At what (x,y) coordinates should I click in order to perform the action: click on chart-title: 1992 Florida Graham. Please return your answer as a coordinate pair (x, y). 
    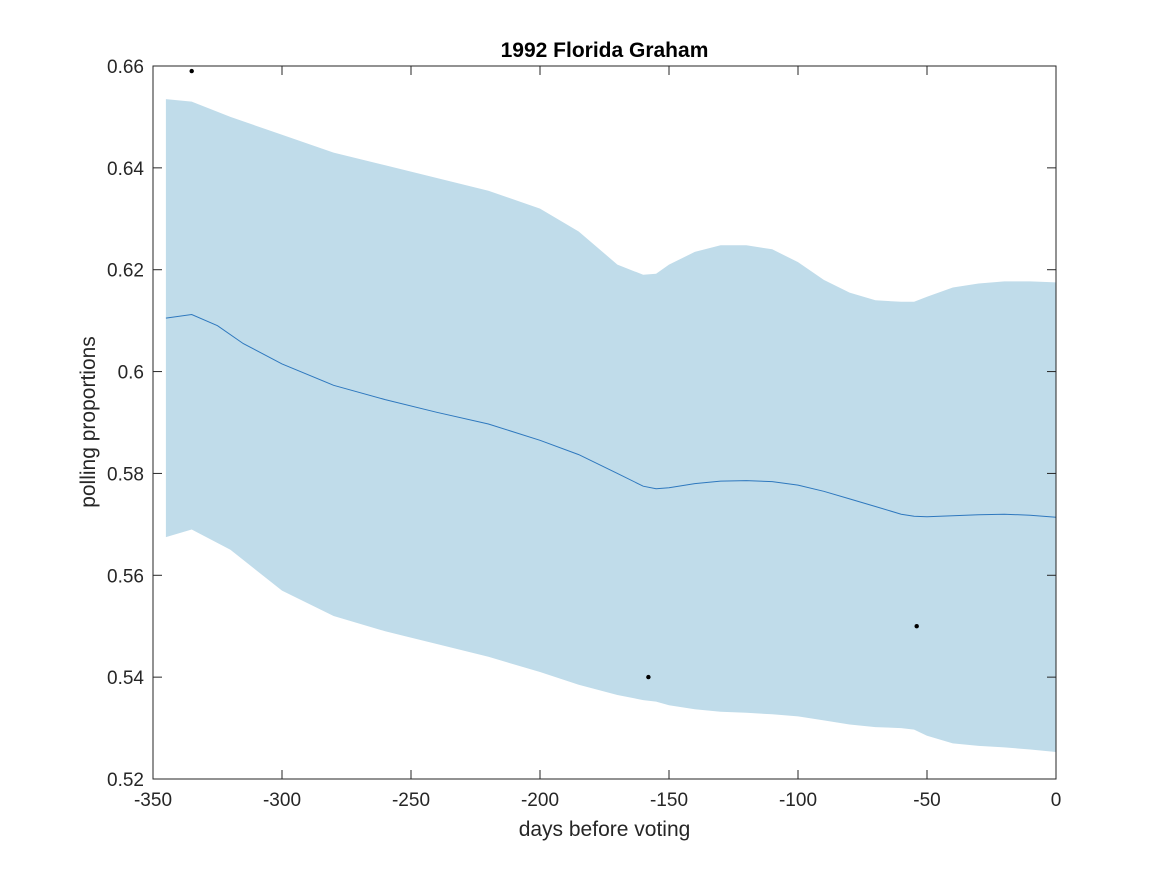
    Looking at the image, I should click on (605, 50).